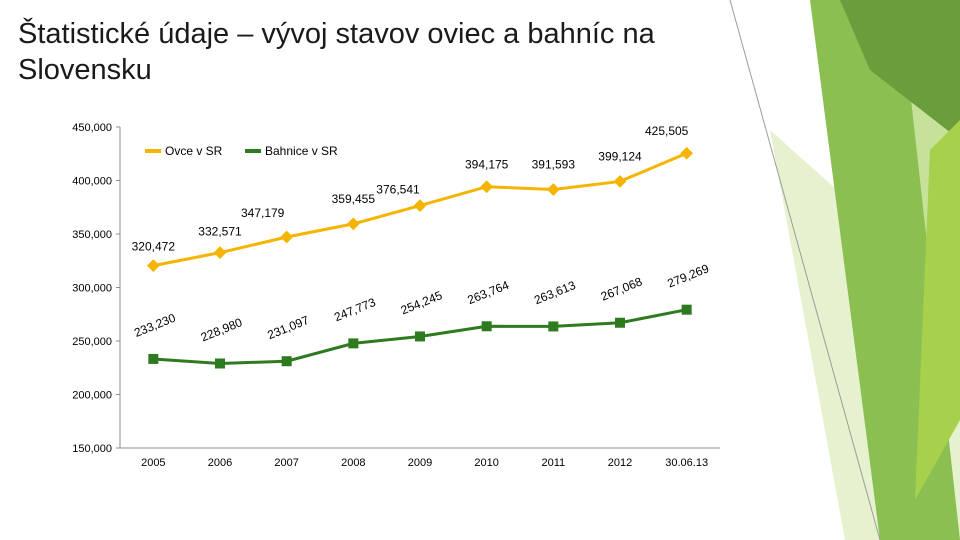 This screenshot has width=960, height=540. What do you see at coordinates (155, 325) in the screenshot?
I see `data-label: 233,230` at bounding box center [155, 325].